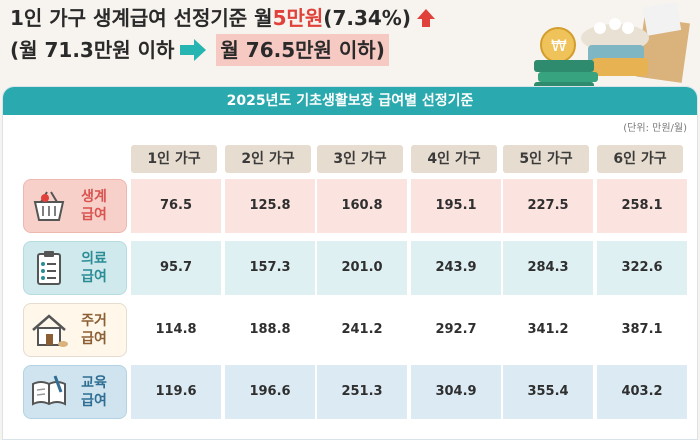 The height and width of the screenshot is (440, 700). What do you see at coordinates (454, 159) in the screenshot?
I see `column-header-4: 4인 가구` at bounding box center [454, 159].